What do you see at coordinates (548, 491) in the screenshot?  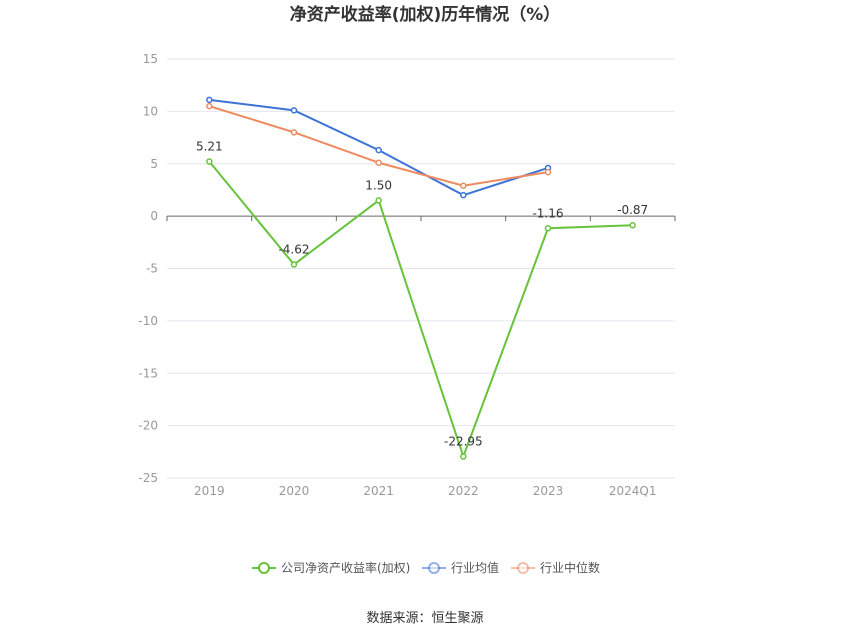 I see `x-tick-label: 2023` at bounding box center [548, 491].